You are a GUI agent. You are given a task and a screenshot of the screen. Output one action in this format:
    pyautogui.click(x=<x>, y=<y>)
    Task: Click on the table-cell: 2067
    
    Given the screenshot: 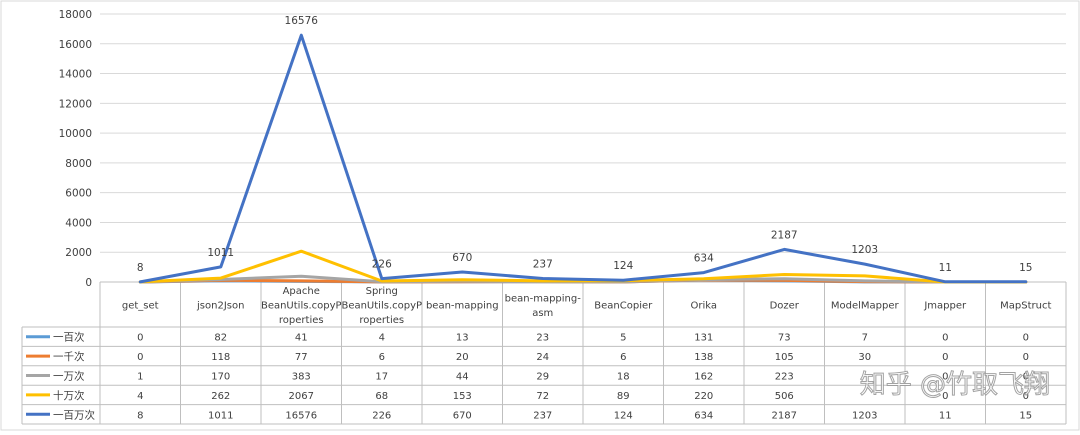 What is the action you would take?
    pyautogui.click(x=301, y=396)
    